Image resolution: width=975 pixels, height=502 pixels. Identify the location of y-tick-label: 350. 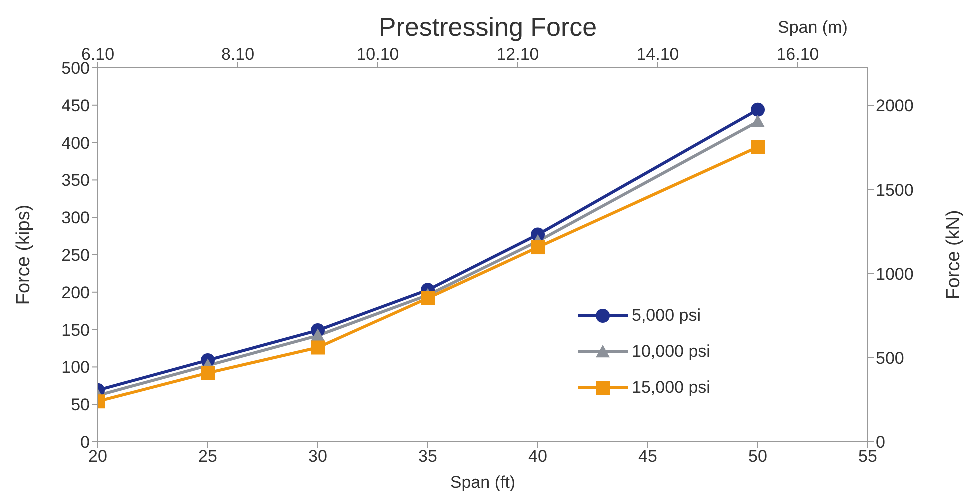
(76, 180).